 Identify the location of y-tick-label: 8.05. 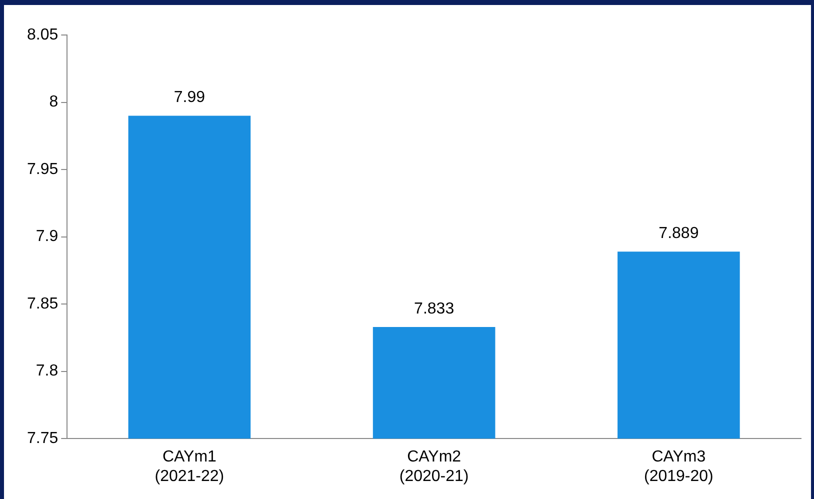
(42, 35).